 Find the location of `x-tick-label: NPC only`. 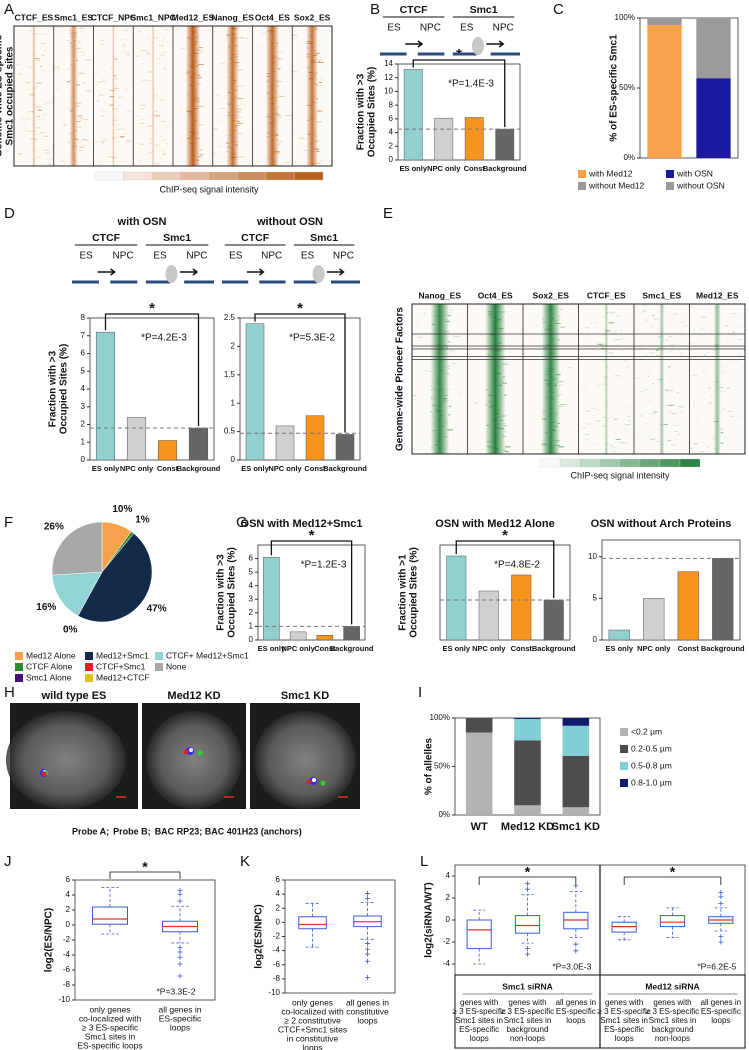

x-tick-label: NPC only is located at coordinates (298, 648).